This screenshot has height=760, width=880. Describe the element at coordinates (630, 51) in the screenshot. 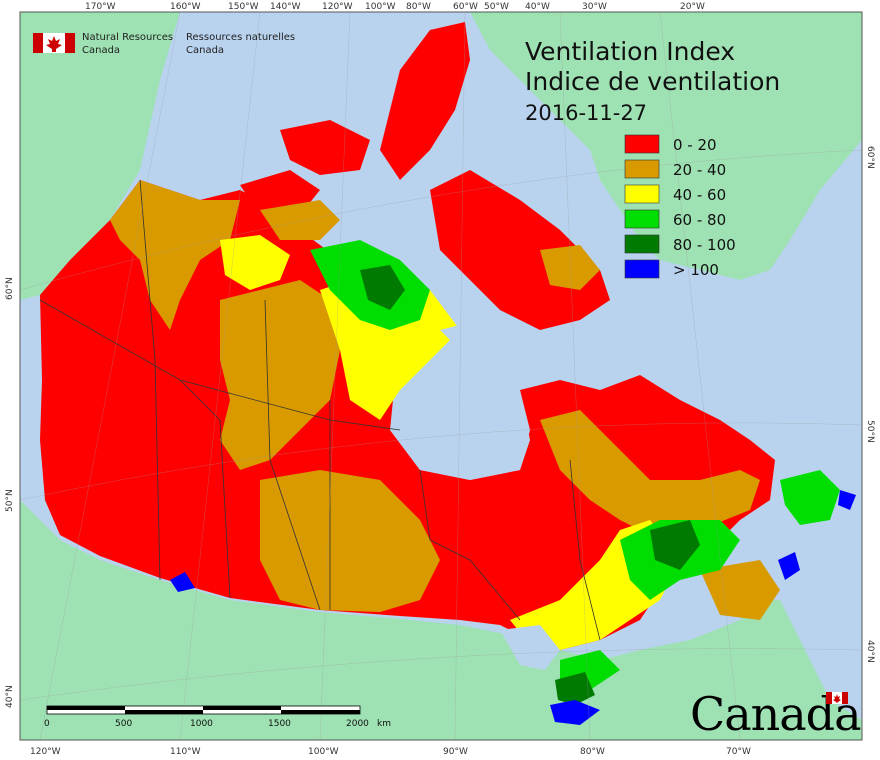

I see `map-title-en: Ventilation Index` at that location.